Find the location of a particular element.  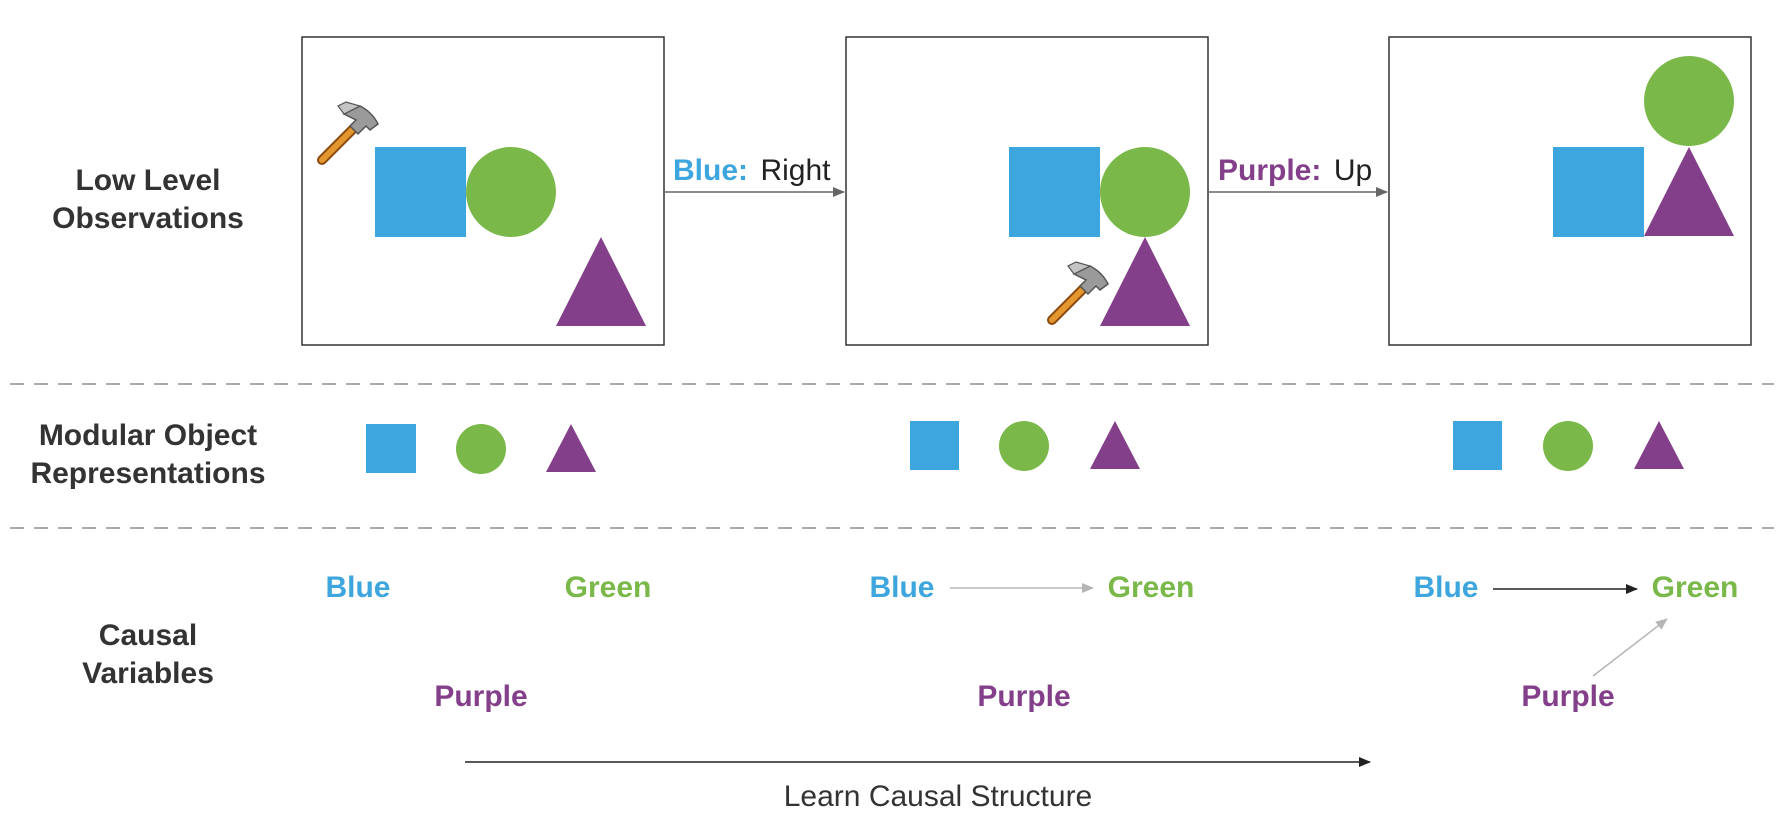

row-label-causal-line2: Variables is located at coordinates (148, 673).